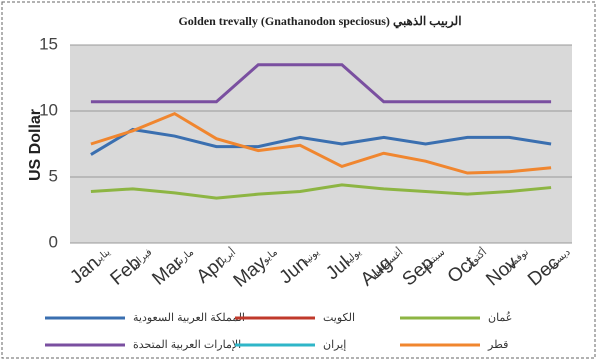  I want to click on legend-label: قطر, so click(497, 345).